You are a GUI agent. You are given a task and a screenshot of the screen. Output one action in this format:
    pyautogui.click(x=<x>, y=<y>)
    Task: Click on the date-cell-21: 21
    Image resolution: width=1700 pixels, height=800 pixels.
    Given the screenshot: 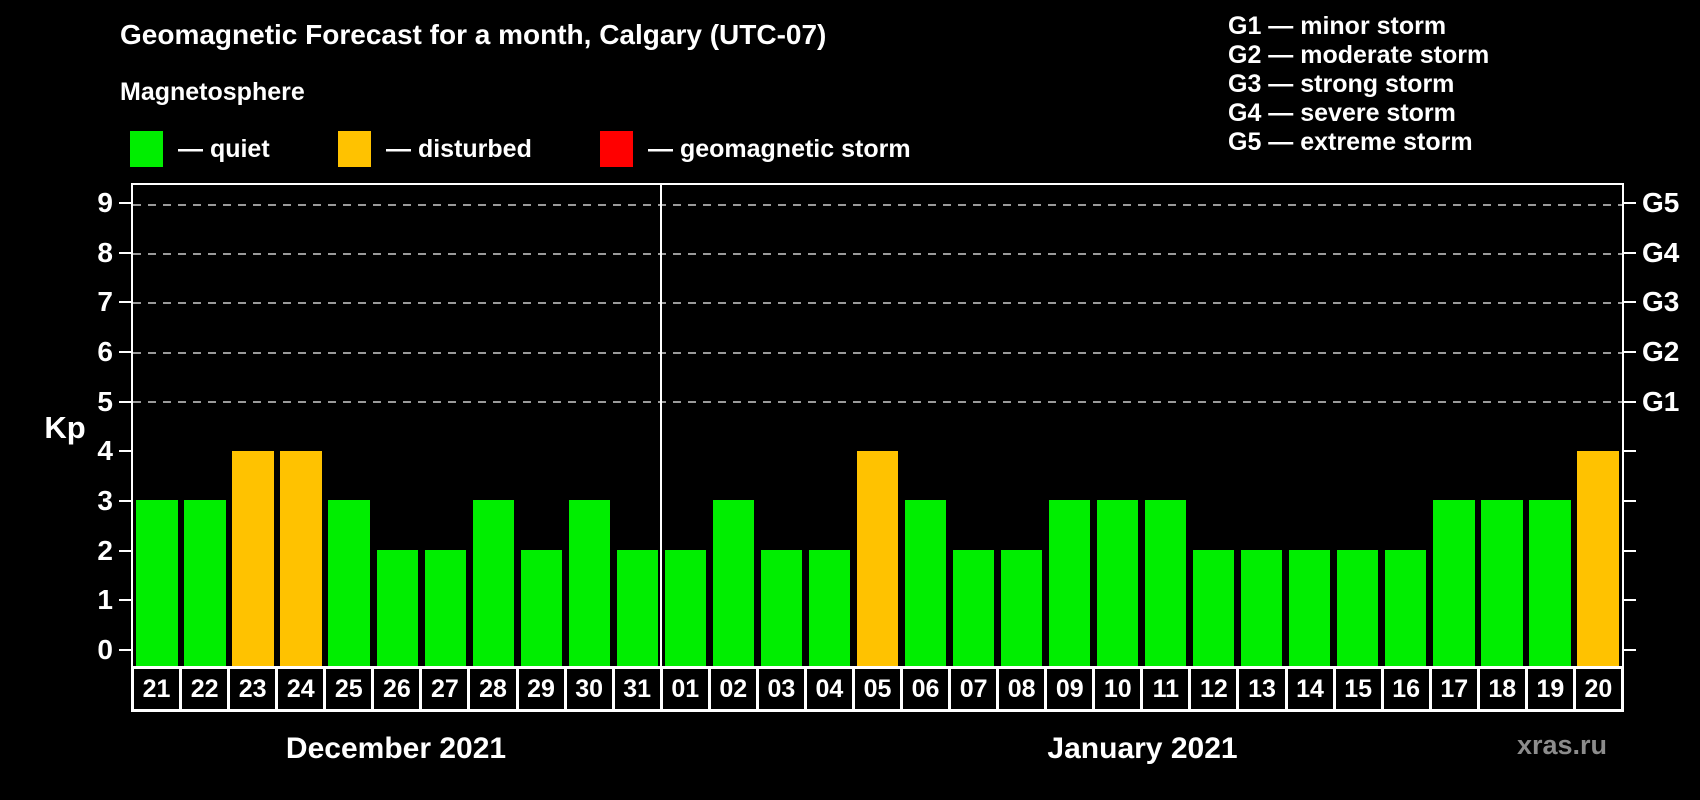 What is the action you would take?
    pyautogui.click(x=157, y=689)
    